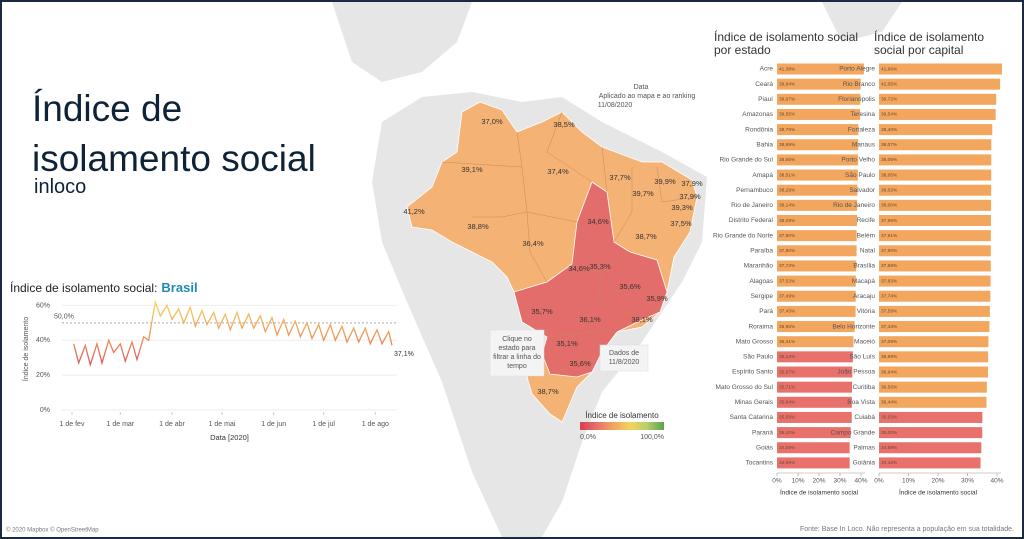 Image resolution: width=1024 pixels, height=539 pixels. What do you see at coordinates (600, 266) in the screenshot?
I see `map-label: 35,3%` at bounding box center [600, 266].